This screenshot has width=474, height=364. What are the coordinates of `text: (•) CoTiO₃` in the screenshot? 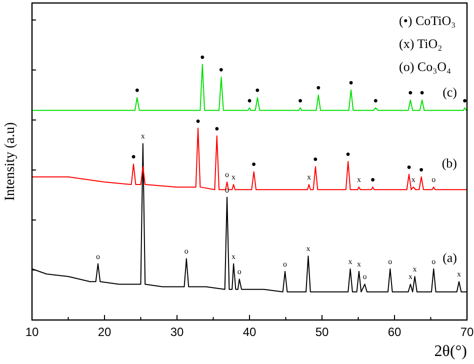 It's located at (427, 20).